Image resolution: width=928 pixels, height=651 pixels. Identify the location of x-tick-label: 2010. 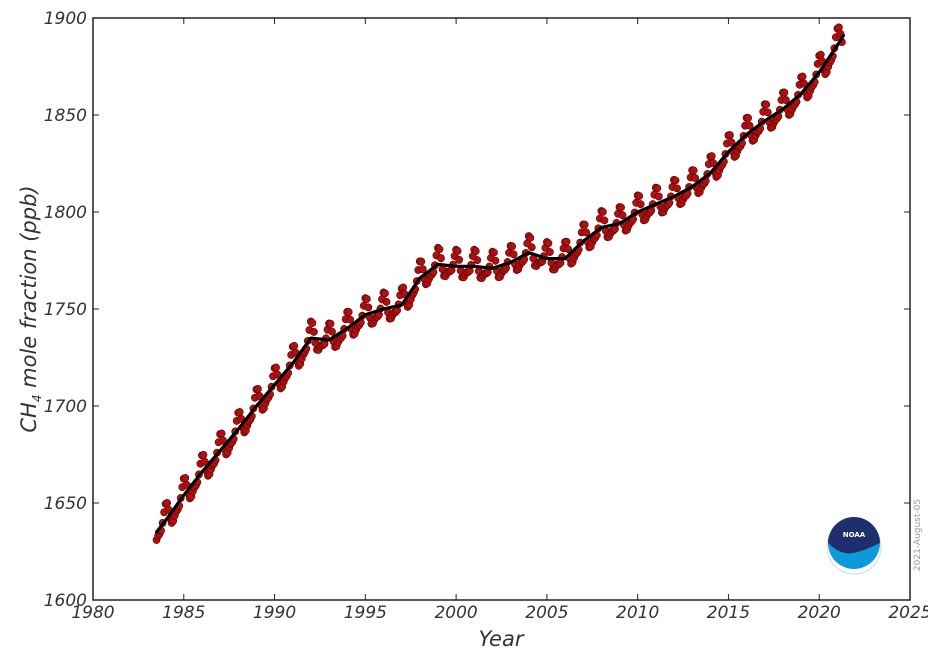
(637, 613).